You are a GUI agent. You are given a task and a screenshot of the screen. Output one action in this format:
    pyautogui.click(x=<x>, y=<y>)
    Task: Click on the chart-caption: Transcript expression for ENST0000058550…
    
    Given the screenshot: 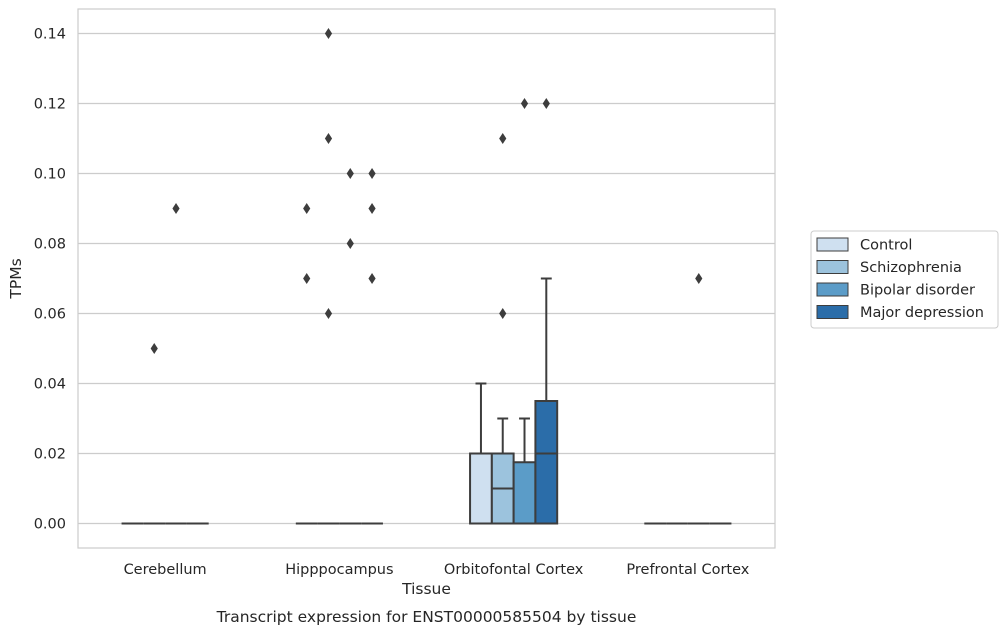 What is the action you would take?
    pyautogui.click(x=426, y=617)
    